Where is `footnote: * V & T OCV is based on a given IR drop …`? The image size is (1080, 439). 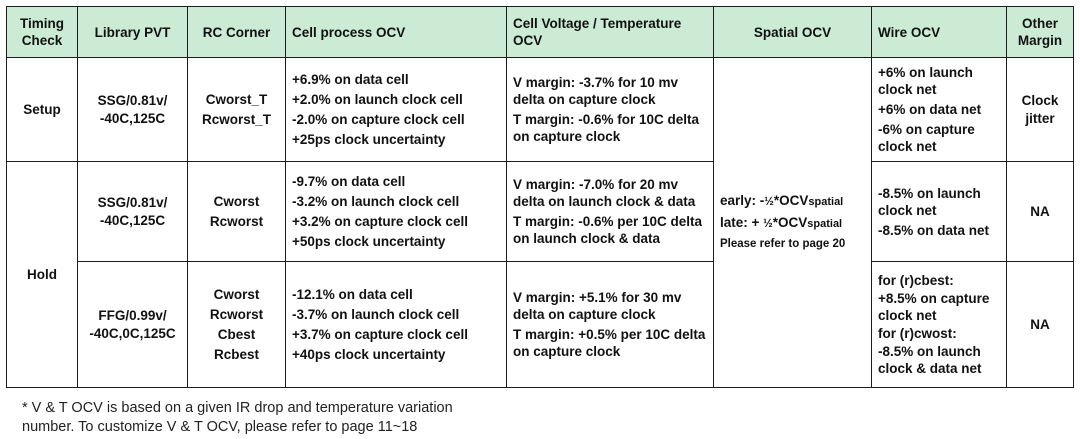 footnote: * V & T OCV is based on a given IR drop … is located at coordinates (237, 418).